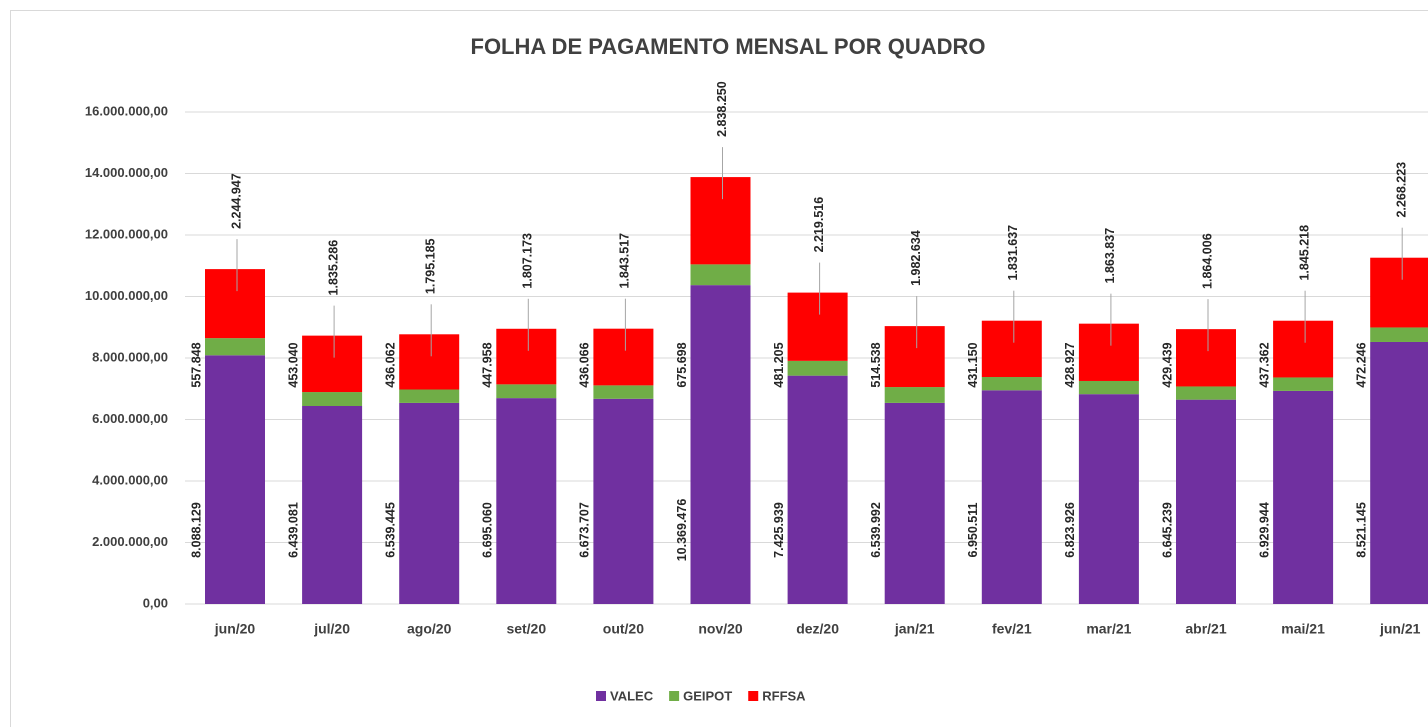 The image size is (1428, 727). What do you see at coordinates (779, 364) in the screenshot?
I see `value-label: 481.205` at bounding box center [779, 364].